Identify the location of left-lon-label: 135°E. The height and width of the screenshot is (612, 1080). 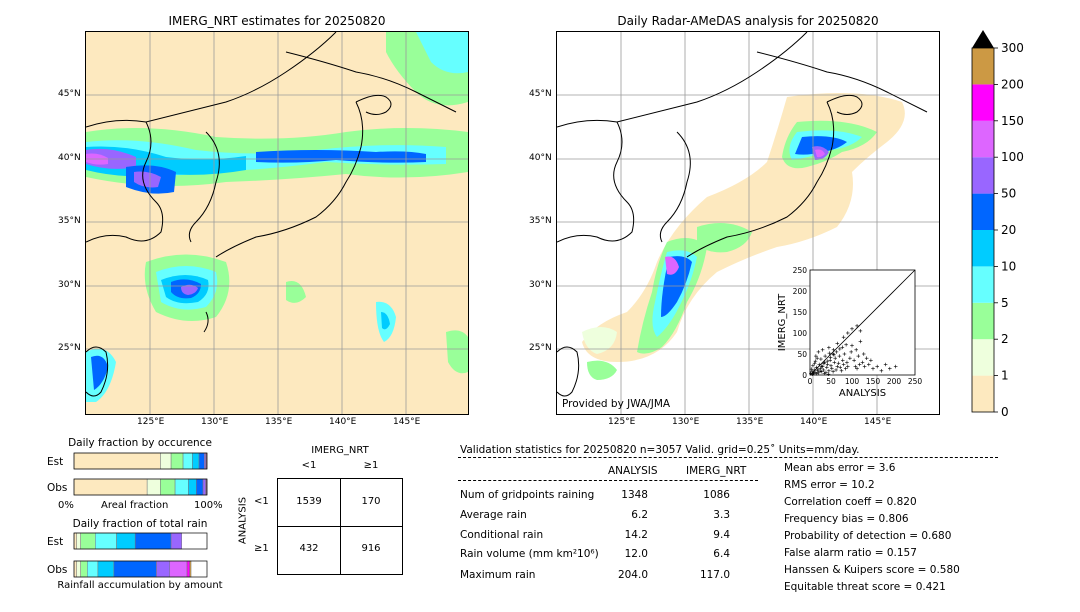
(279, 422).